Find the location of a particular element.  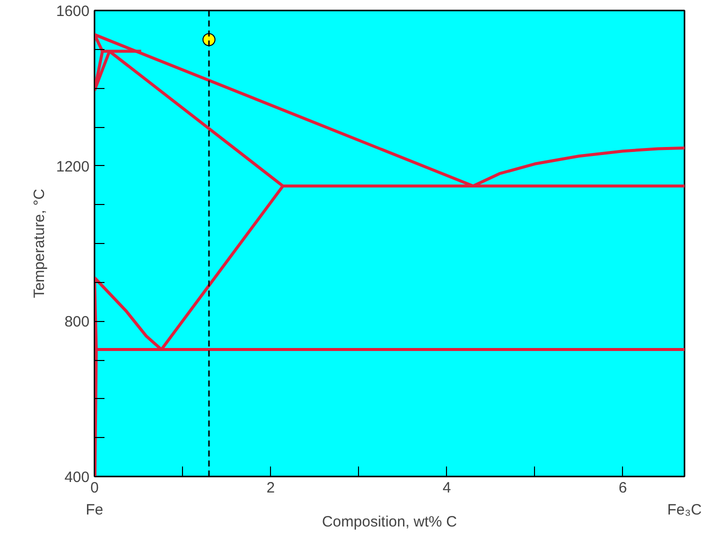

y-tick-label: 1600 is located at coordinates (73, 11).